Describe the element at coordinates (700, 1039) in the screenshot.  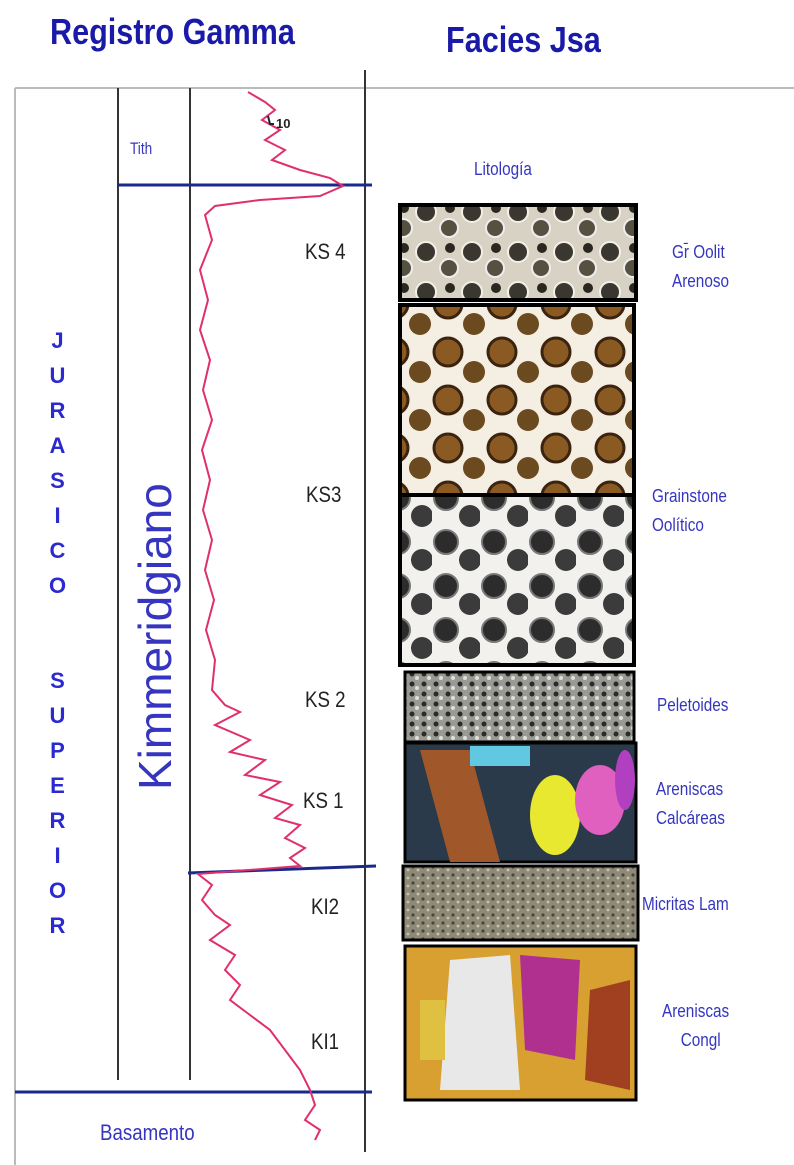
I see `facies-line: Congl` at that location.